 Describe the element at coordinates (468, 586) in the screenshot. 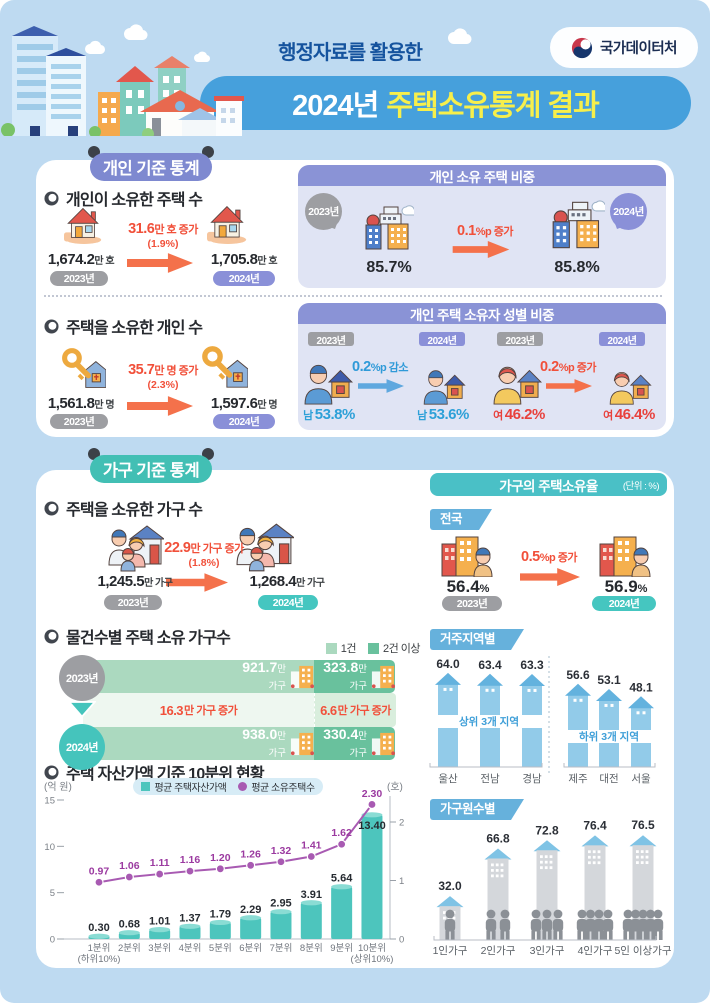

I see `national-before-value: 56.4%` at that location.